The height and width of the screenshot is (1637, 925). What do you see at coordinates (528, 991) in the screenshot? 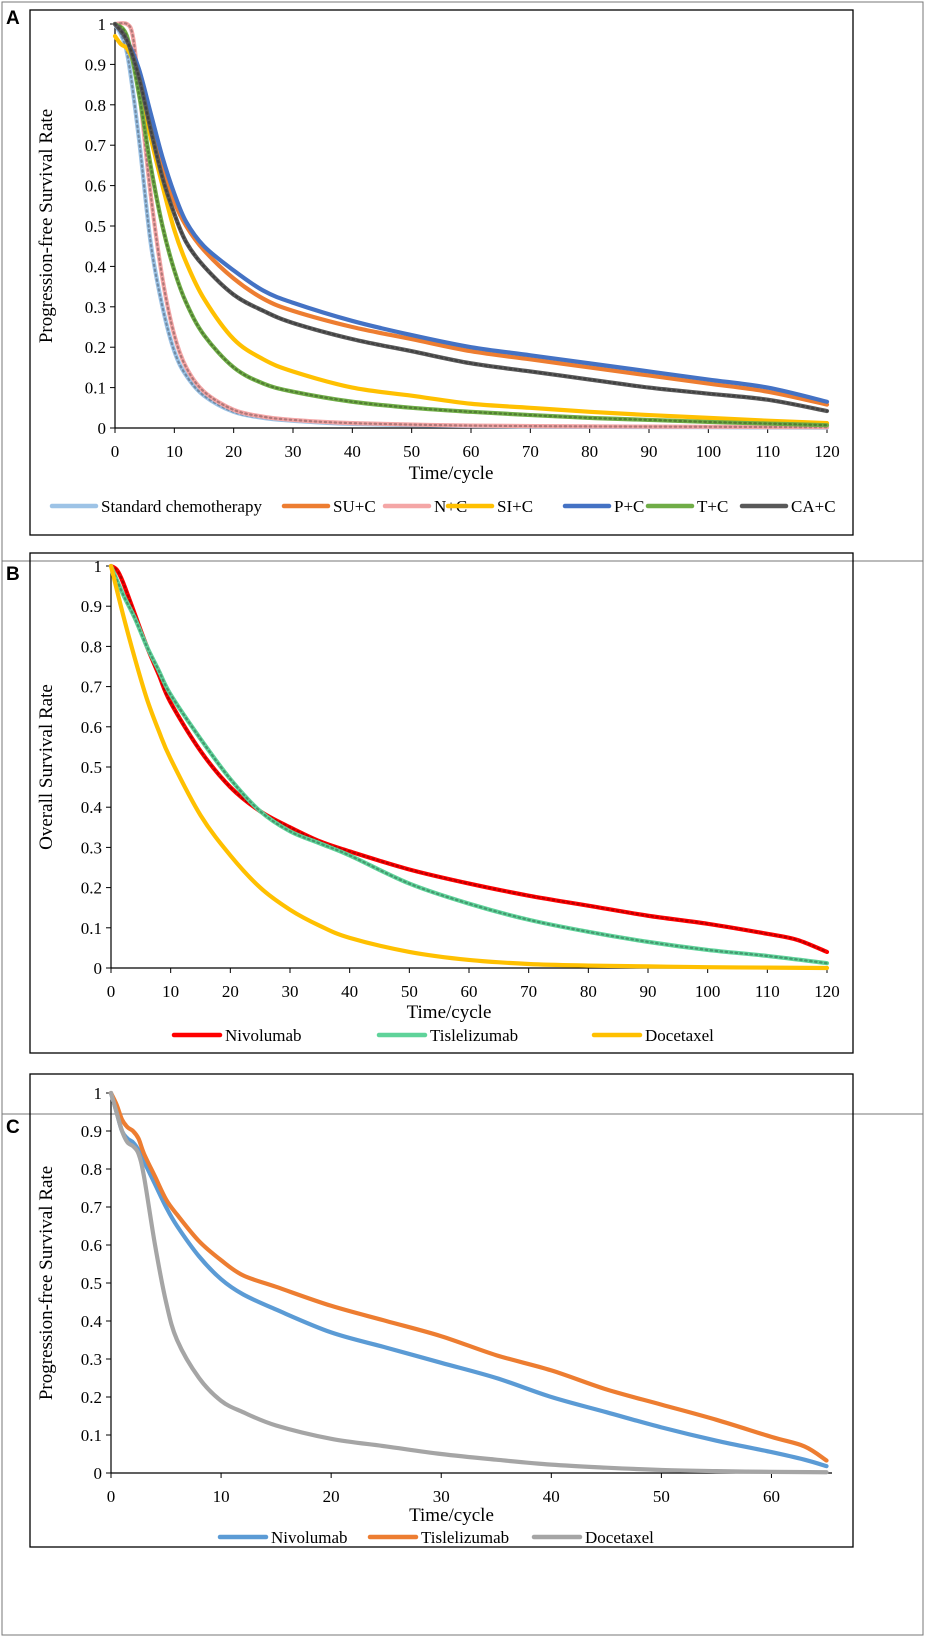
I see `x-tick-label: 70` at bounding box center [528, 991].